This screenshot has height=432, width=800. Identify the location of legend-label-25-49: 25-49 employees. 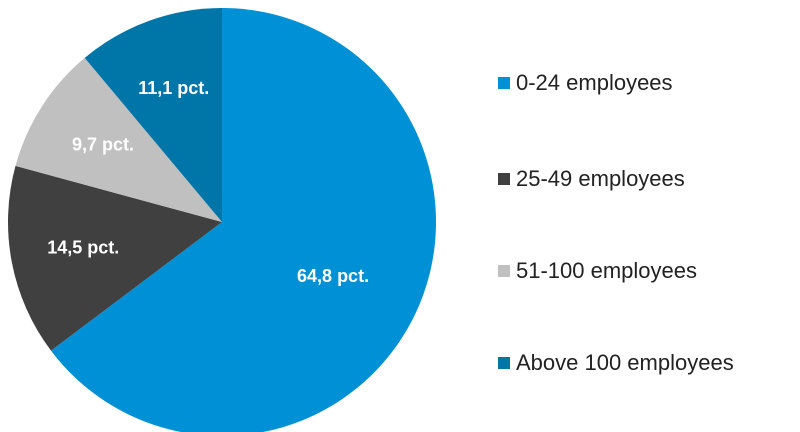
(600, 178).